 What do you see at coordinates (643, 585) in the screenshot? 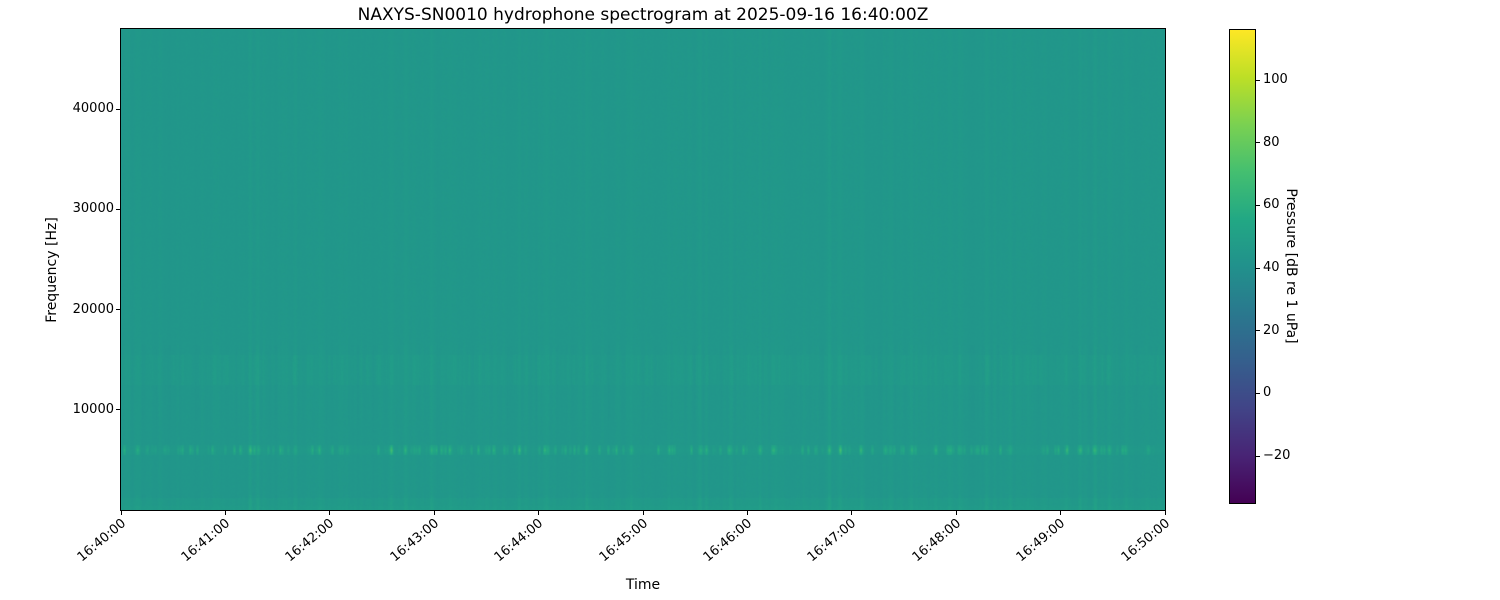
I see `x-axis-label: Time` at bounding box center [643, 585].